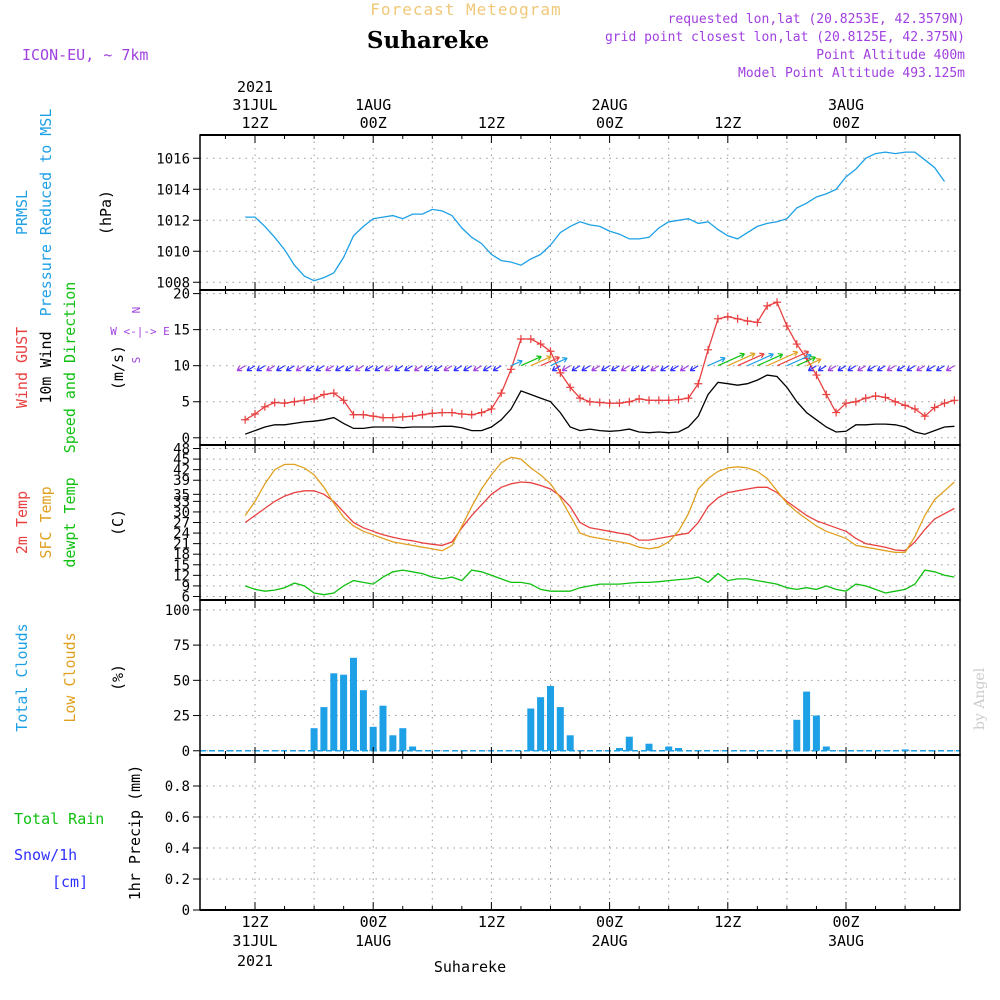  What do you see at coordinates (173, 283) in the screenshot?
I see `y-tick-label: 1008` at bounding box center [173, 283].